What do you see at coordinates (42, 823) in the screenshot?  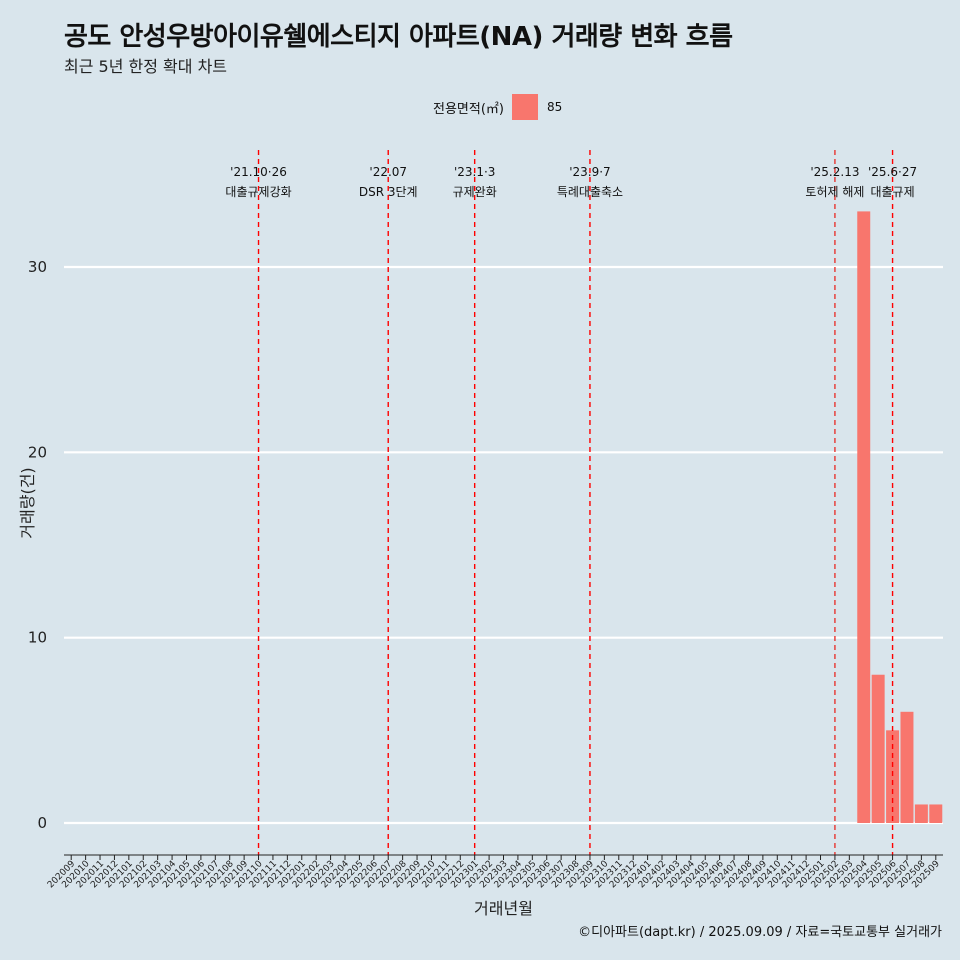 I see `y-tick-label: 0` at bounding box center [42, 823].